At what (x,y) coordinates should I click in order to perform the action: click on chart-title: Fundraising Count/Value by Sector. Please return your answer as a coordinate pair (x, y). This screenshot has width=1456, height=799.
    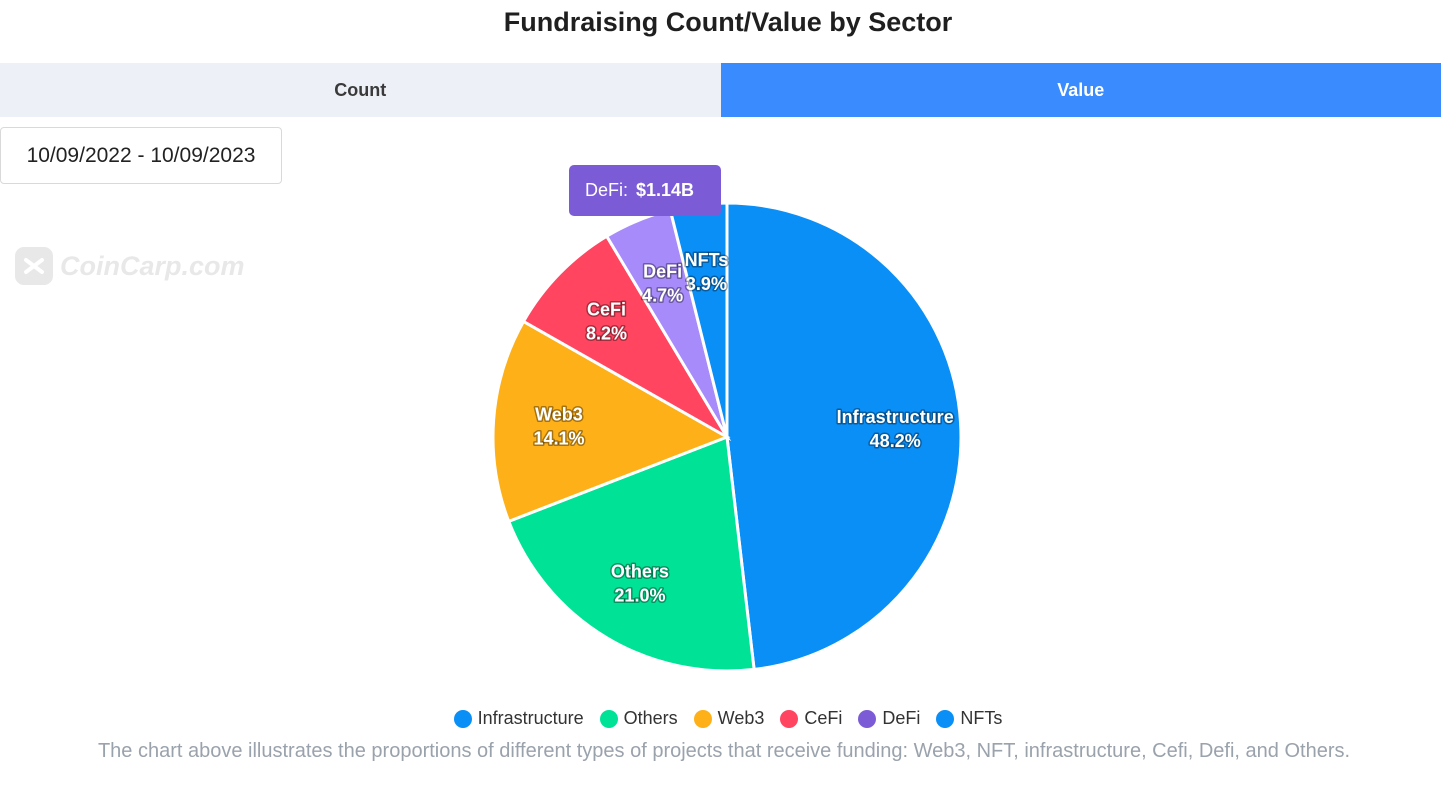
    Looking at the image, I should click on (728, 22).